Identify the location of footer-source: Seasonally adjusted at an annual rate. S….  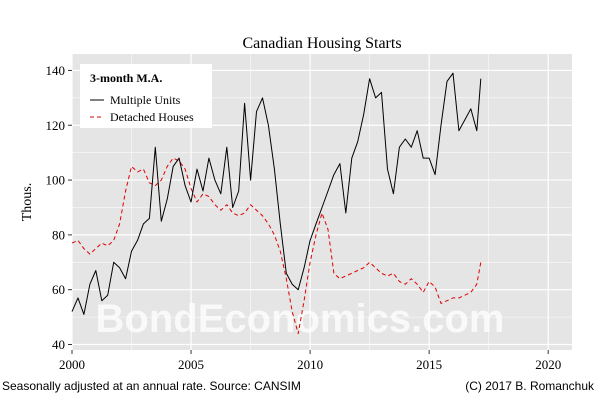
(151, 386).